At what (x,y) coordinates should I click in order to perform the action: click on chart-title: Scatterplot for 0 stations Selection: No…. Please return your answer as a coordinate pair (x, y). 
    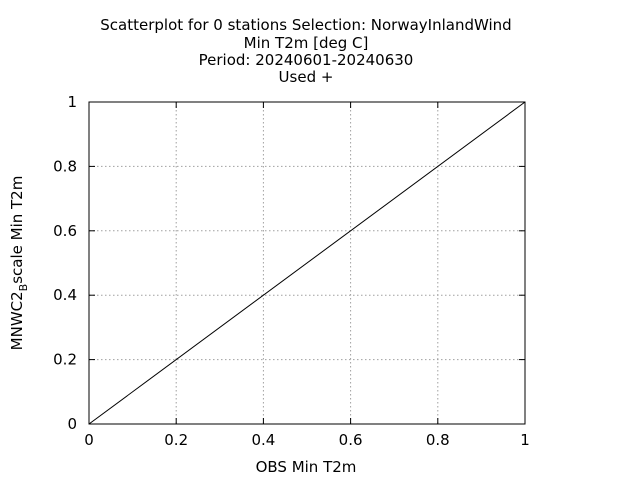
    Looking at the image, I should click on (305, 51).